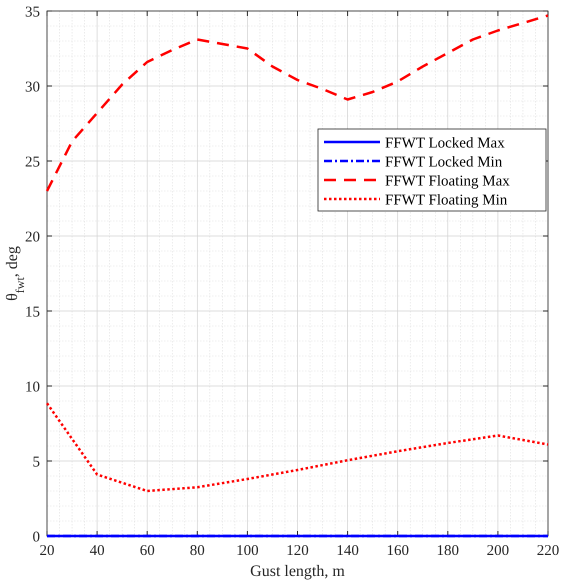 Image resolution: width=564 pixels, height=587 pixels. Describe the element at coordinates (97, 551) in the screenshot. I see `x-tick-label: 40` at that location.